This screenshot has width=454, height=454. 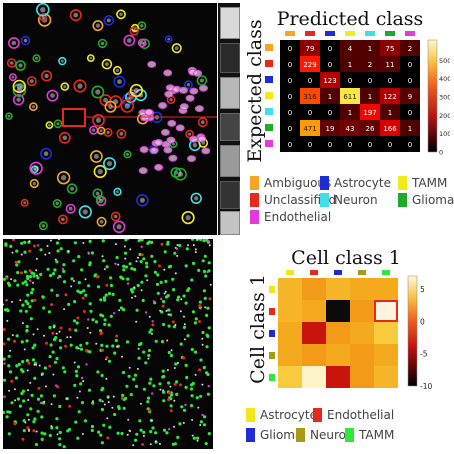 What do you see at coordinates (350, 65) in the screenshot?
I see `matrix-cell-value: 1` at bounding box center [350, 65].